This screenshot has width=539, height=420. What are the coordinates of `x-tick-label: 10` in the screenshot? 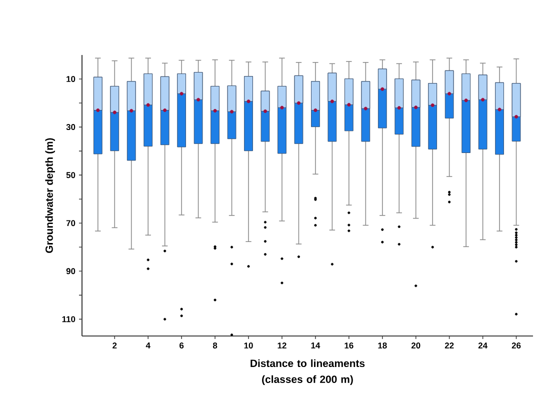 It's located at (248, 345).